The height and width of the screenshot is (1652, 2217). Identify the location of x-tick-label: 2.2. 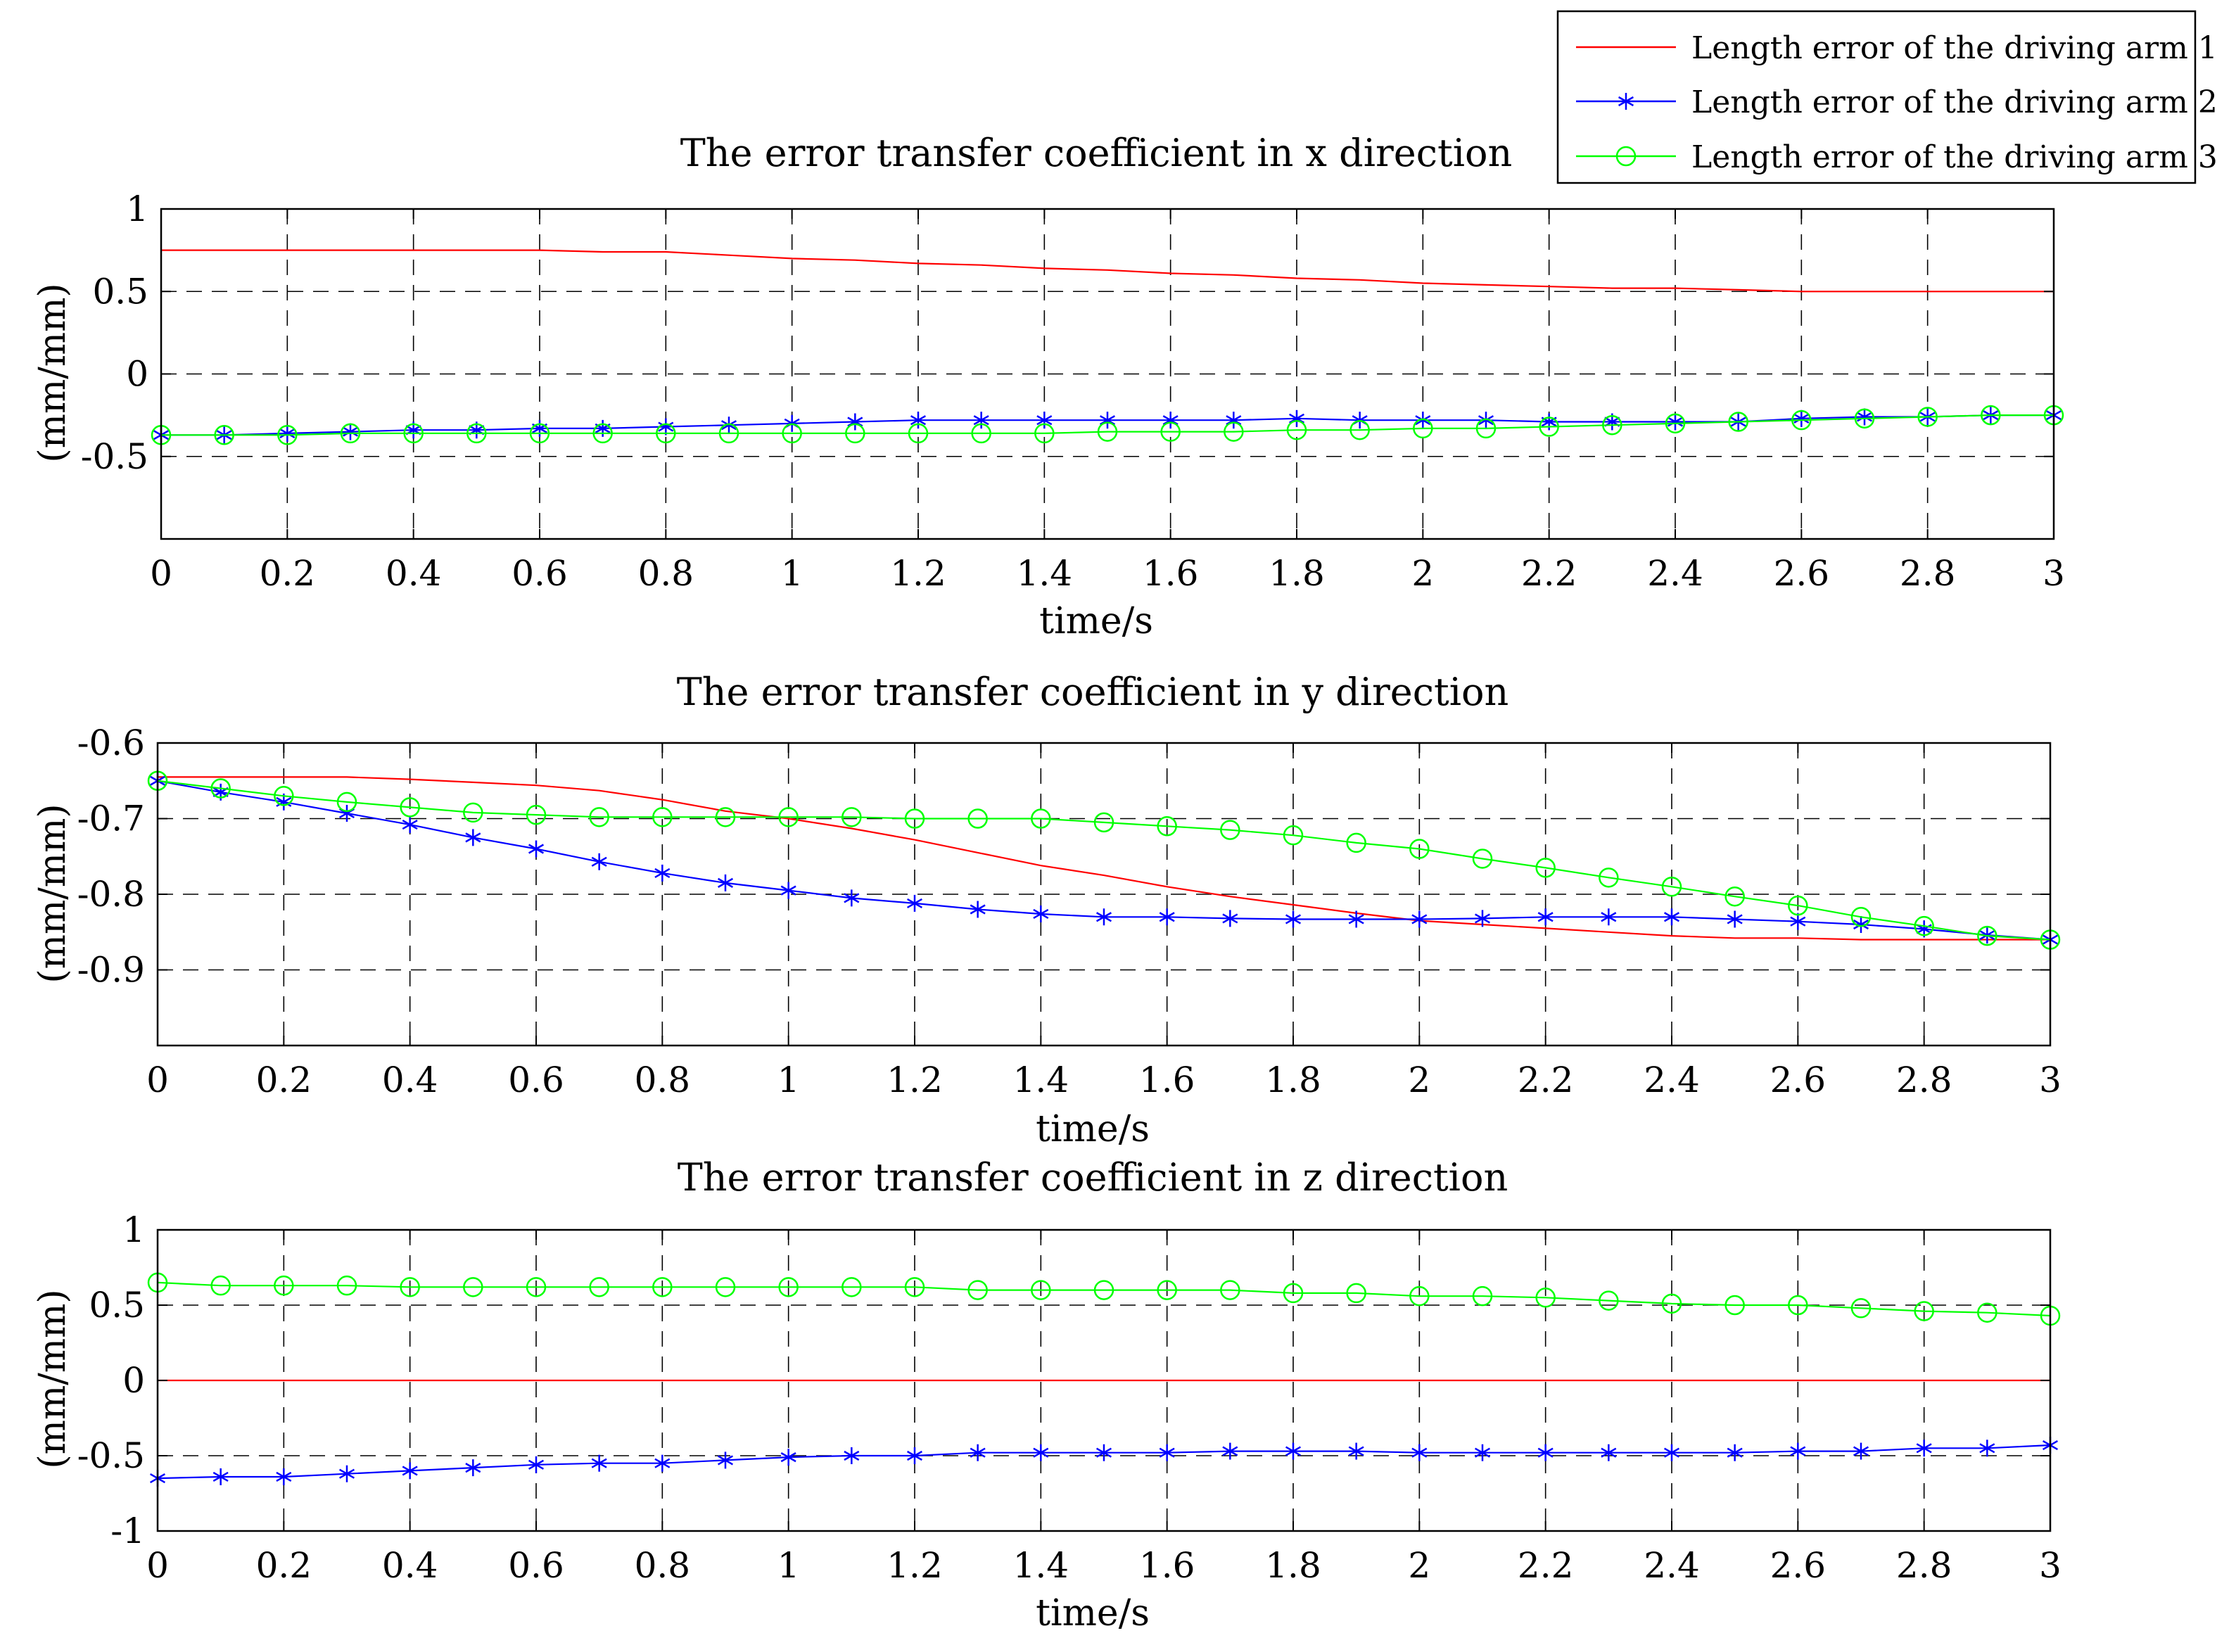
(1546, 1565).